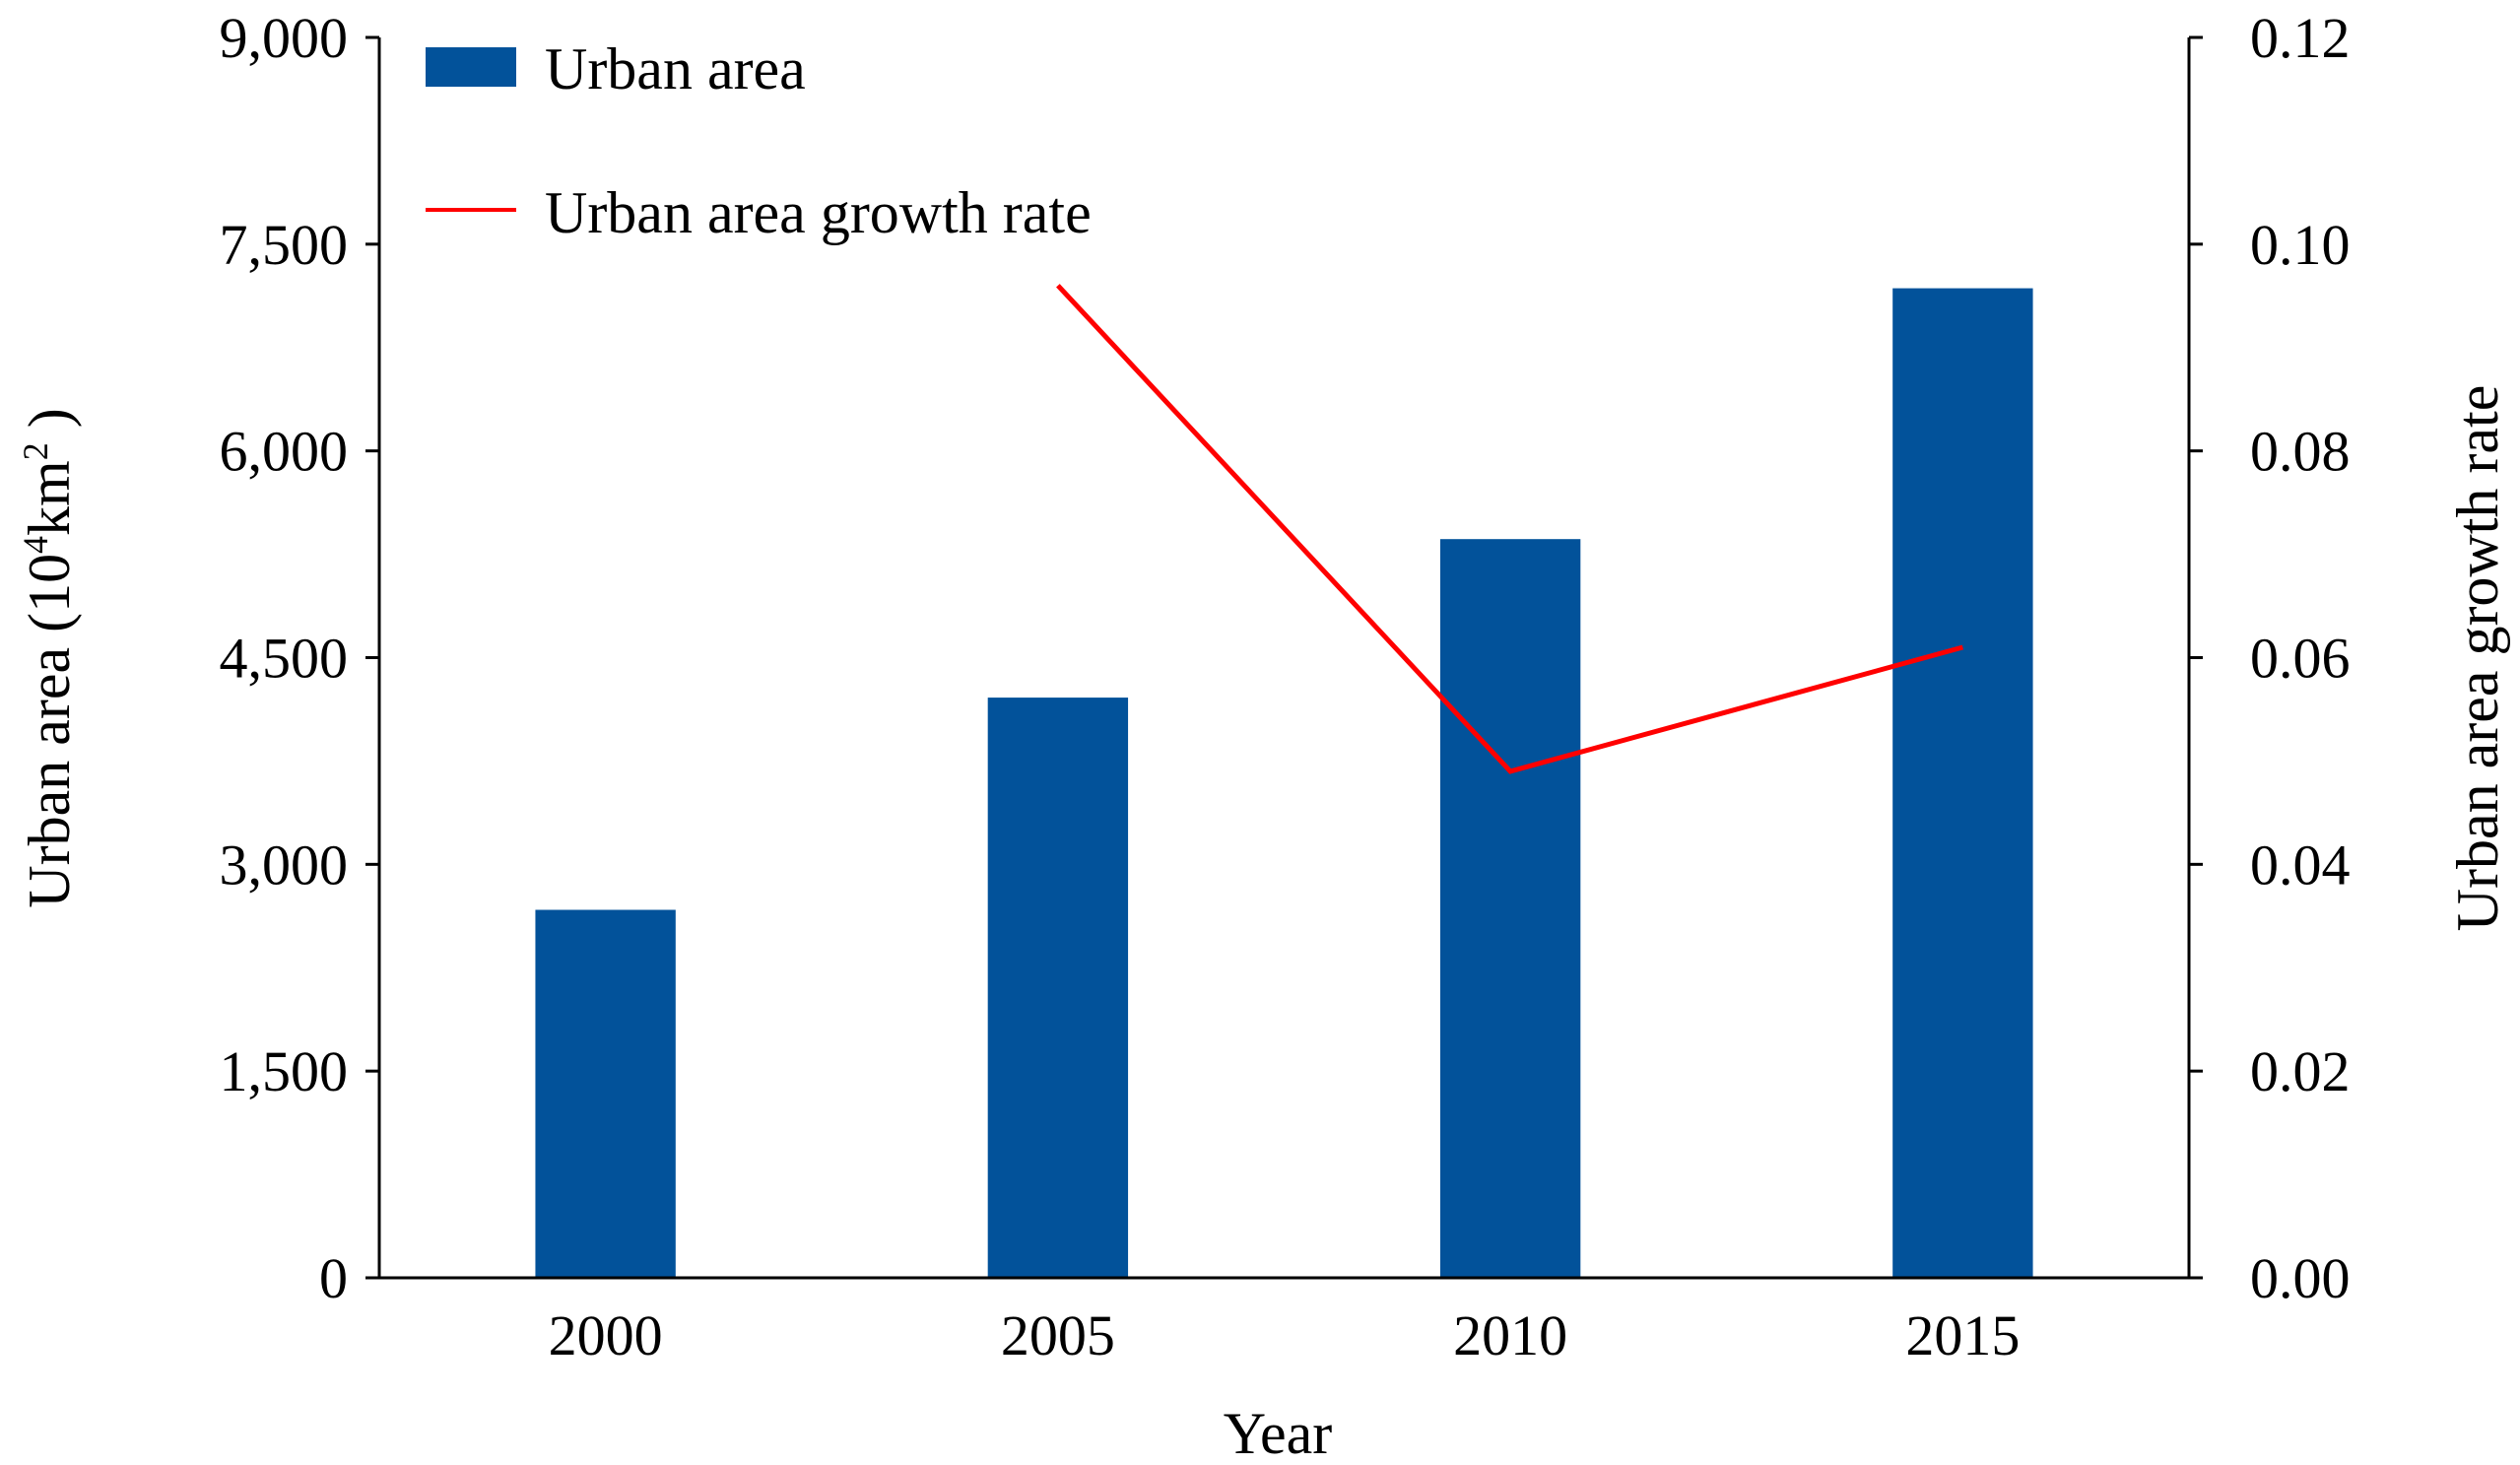 The image size is (2520, 1465). What do you see at coordinates (605, 1093) in the screenshot?
I see `bar-2000` at bounding box center [605, 1093].